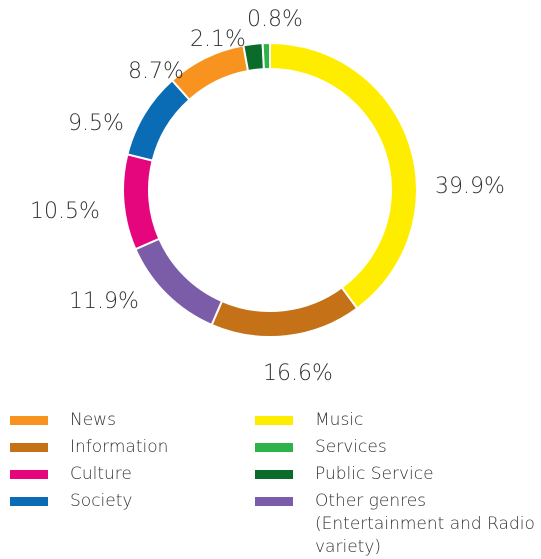 The image size is (541, 559). Describe the element at coordinates (101, 501) in the screenshot. I see `legend-label: Society` at that location.